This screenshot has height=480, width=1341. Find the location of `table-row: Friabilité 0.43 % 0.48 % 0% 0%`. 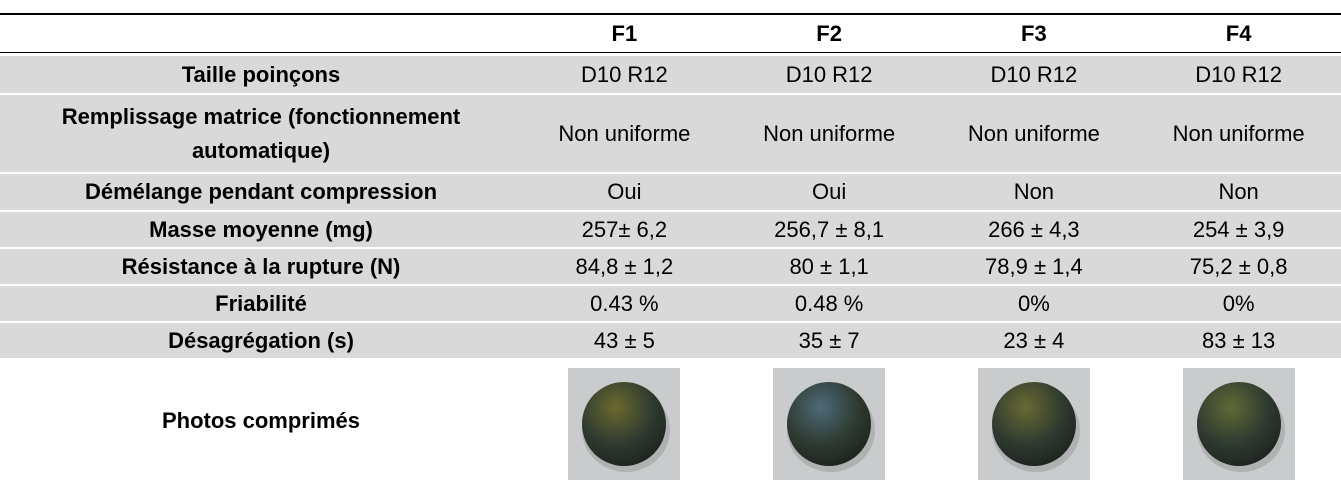

table-row: Friabilité 0.43 % 0.48 % 0% 0% is located at coordinates (670, 303).